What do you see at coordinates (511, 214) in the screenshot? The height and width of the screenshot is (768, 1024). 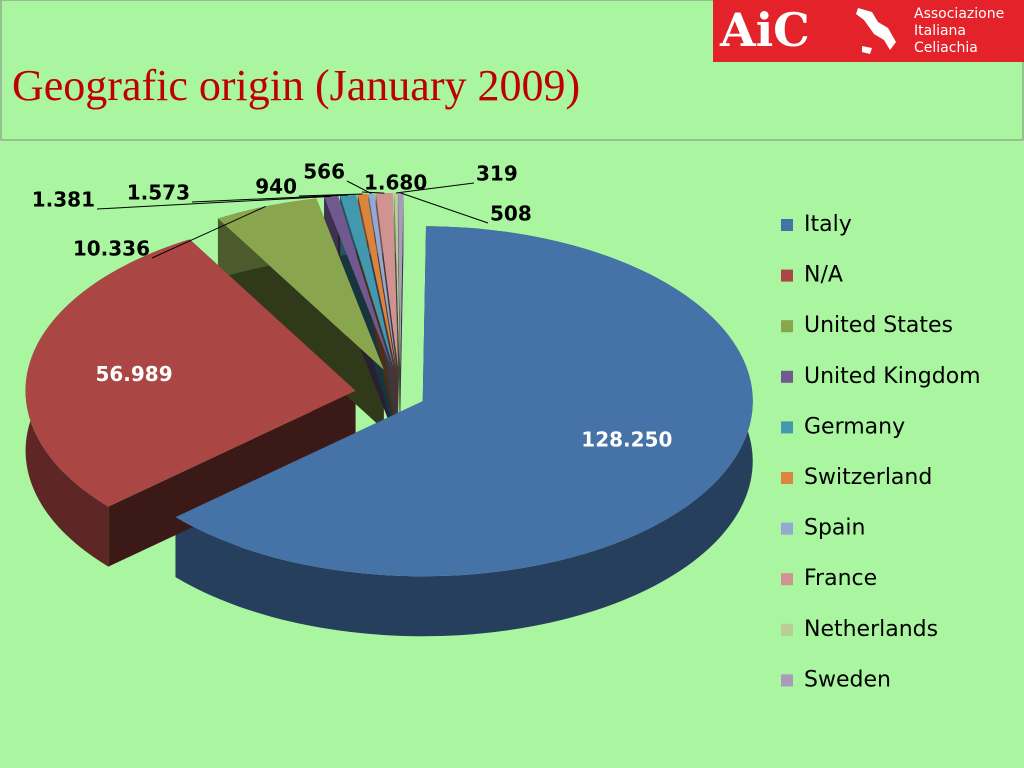 I see `data-label: 508` at bounding box center [511, 214].